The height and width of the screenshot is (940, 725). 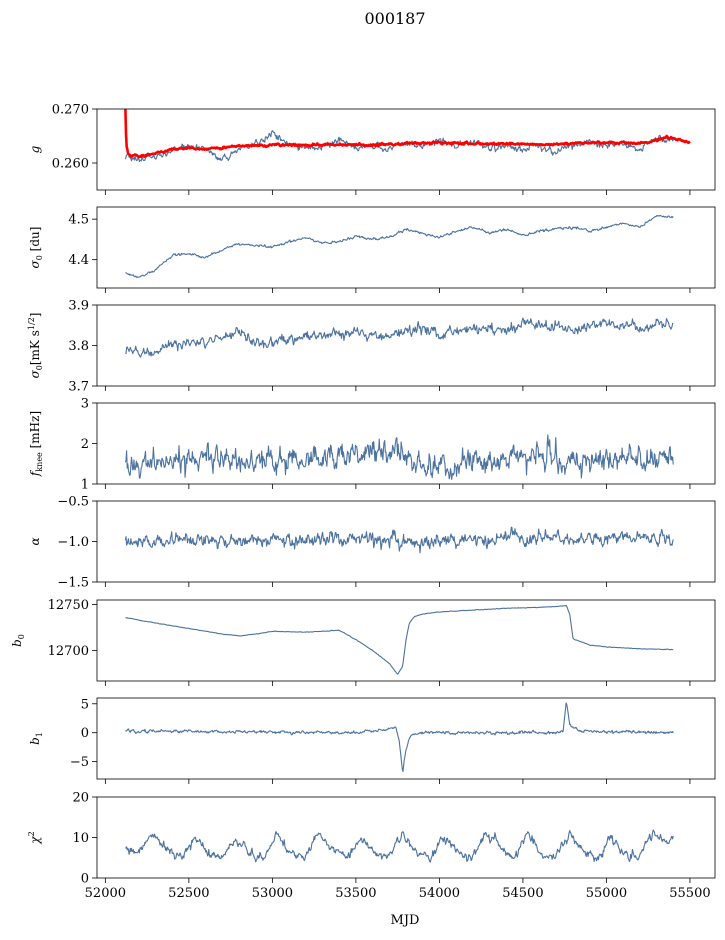 I want to click on panel-6: 12700 12750 b0, so click(x=363, y=642).